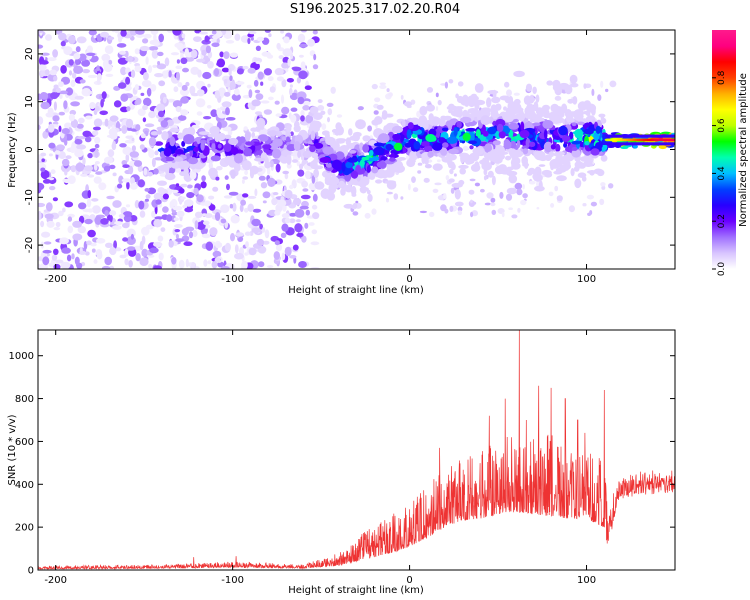 The width and height of the screenshot is (750, 600). What do you see at coordinates (722, 173) in the screenshot?
I see `colorbar-tick-label: 0.4` at bounding box center [722, 173].